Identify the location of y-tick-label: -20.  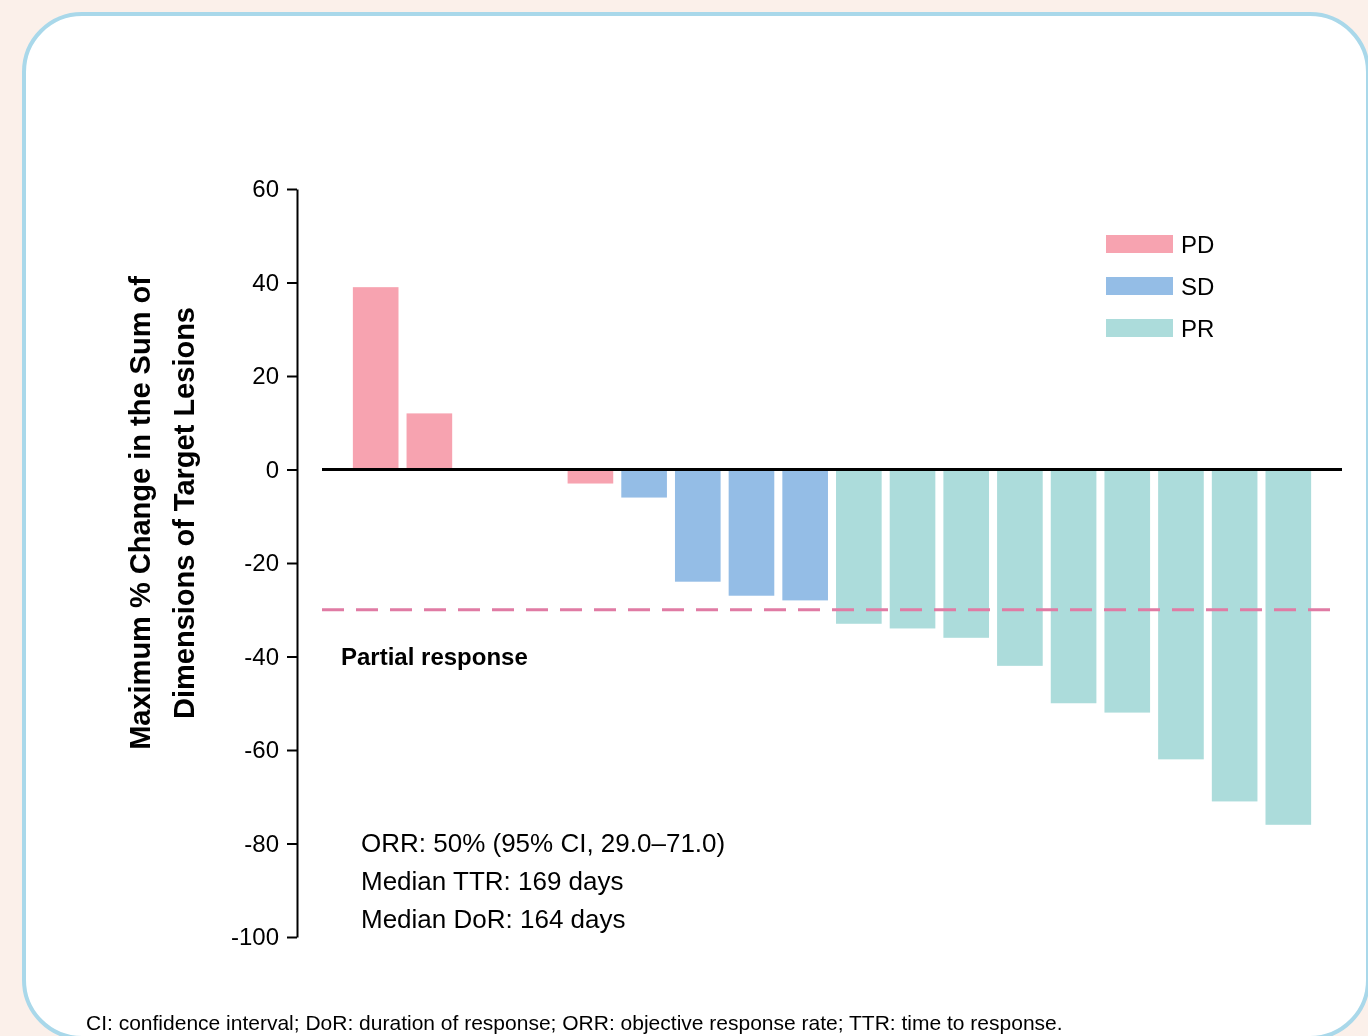
(261, 563).